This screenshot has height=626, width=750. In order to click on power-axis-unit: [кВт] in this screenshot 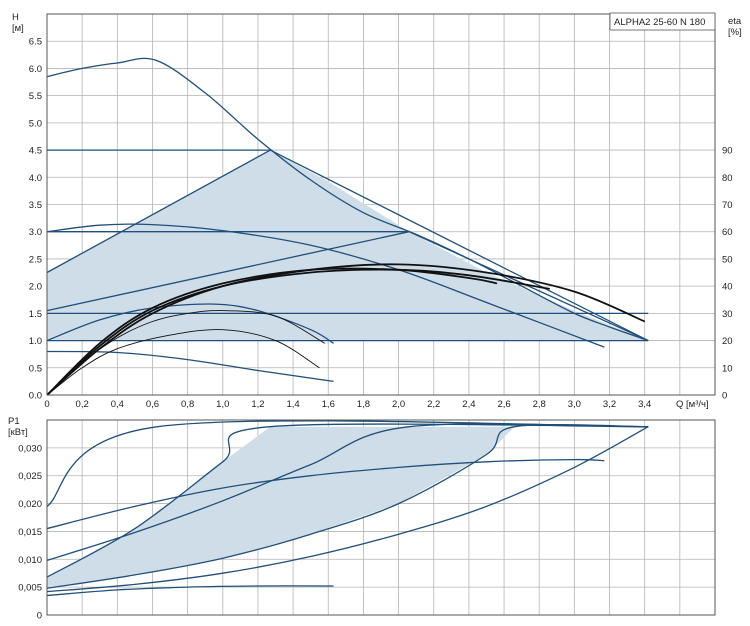, I will do `click(18, 432)`.